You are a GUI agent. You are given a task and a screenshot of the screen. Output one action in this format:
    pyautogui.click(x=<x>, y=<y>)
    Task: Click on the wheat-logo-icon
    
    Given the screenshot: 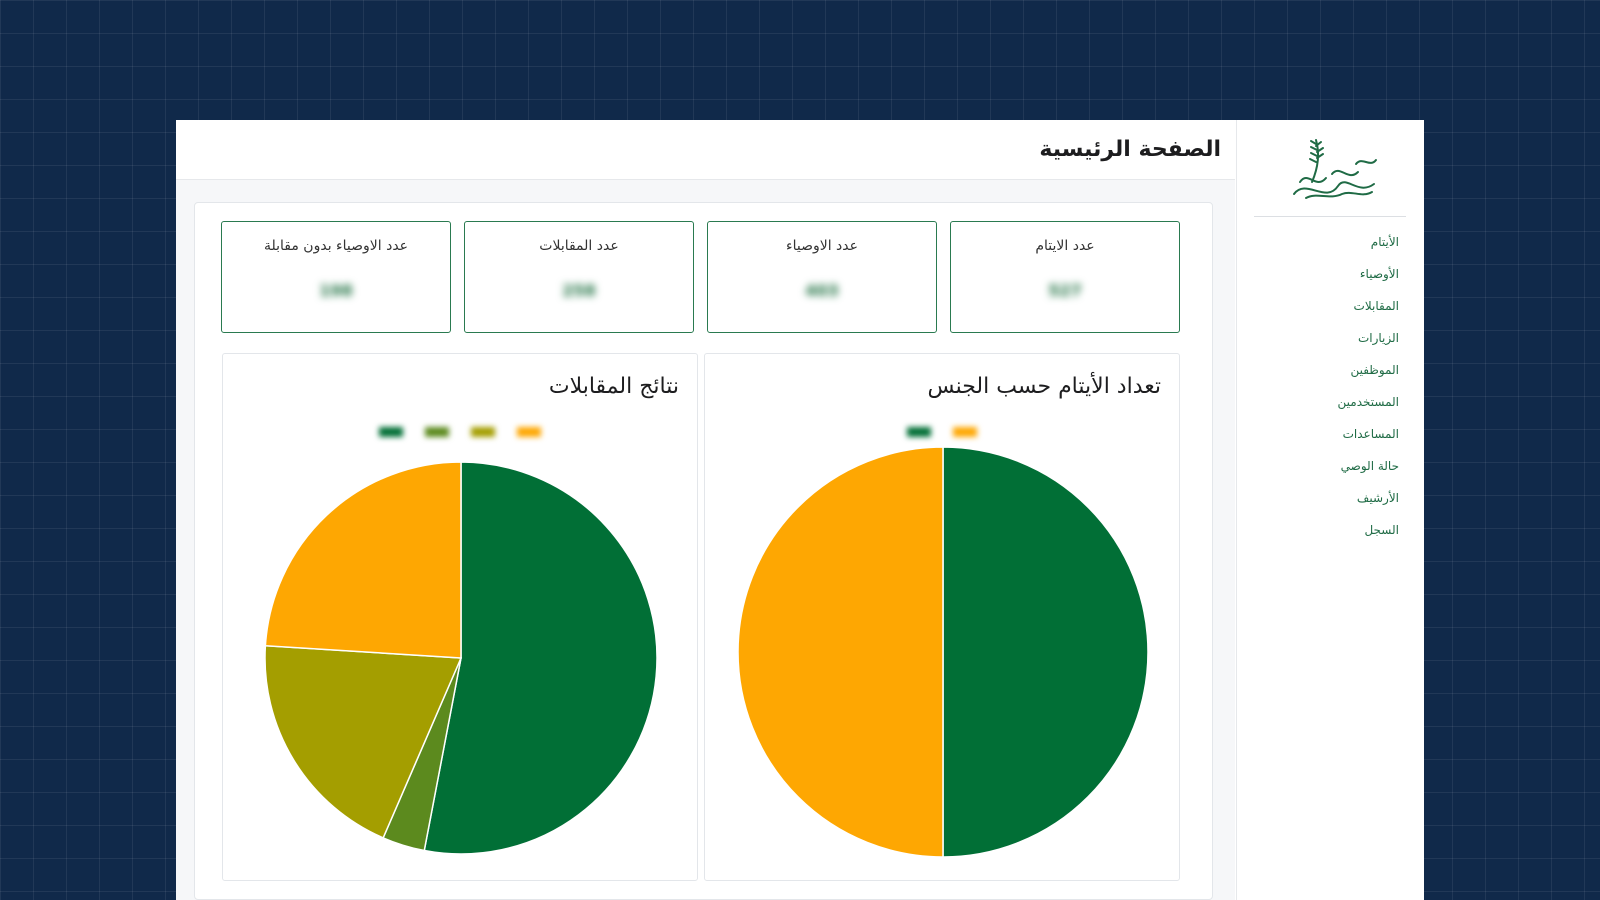 What is the action you would take?
    pyautogui.click(x=1335, y=169)
    